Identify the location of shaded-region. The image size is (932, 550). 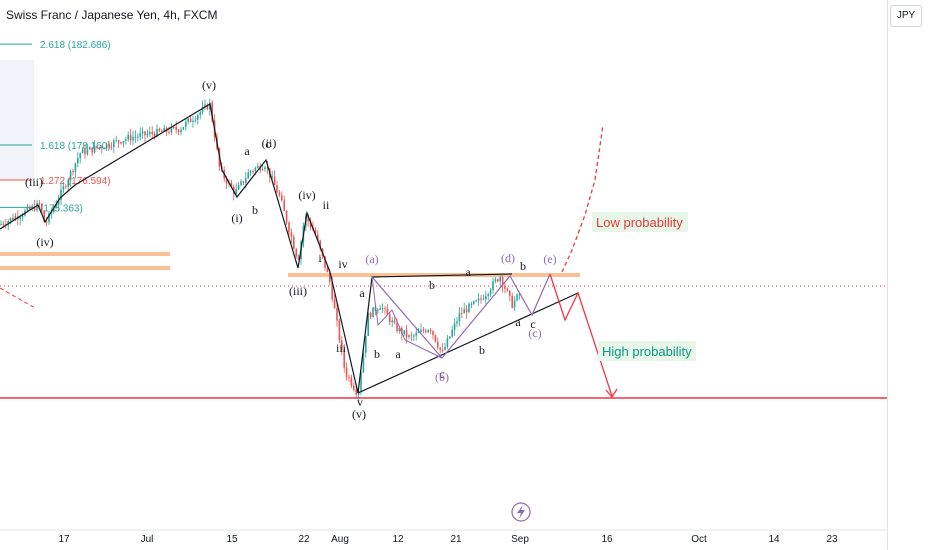
(17, 120).